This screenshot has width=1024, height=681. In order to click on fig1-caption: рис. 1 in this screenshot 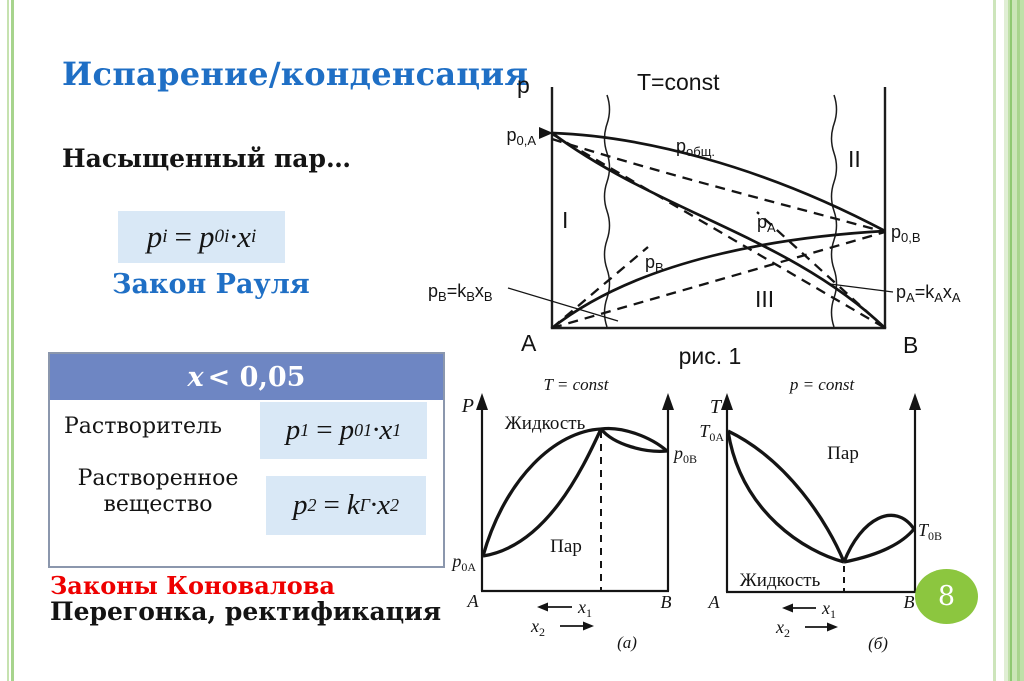, I will do `click(710, 356)`.